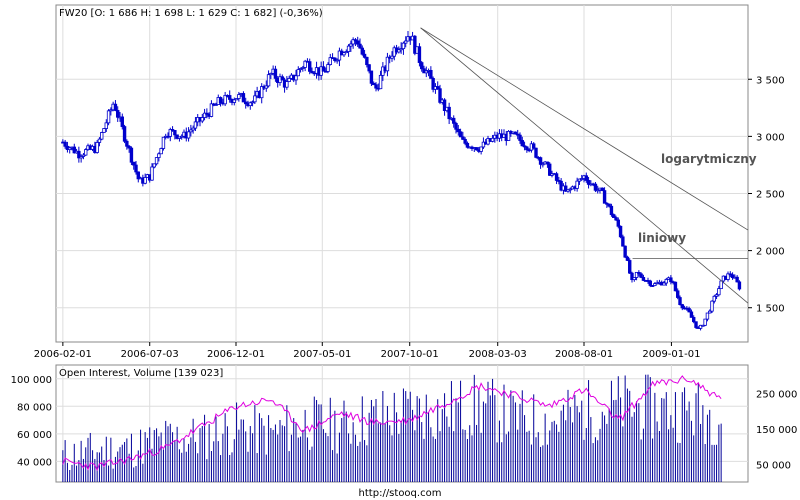 The width and height of the screenshot is (800, 500). Describe the element at coordinates (770, 252) in the screenshot. I see `price-y-tick-label: 2 000` at that location.